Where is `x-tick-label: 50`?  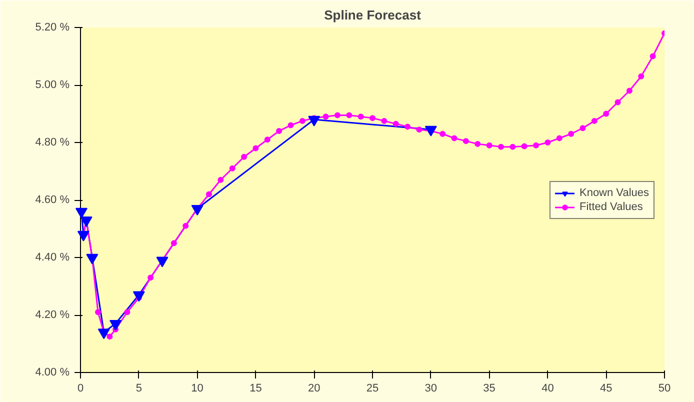 x-tick-label: 50 is located at coordinates (664, 388).